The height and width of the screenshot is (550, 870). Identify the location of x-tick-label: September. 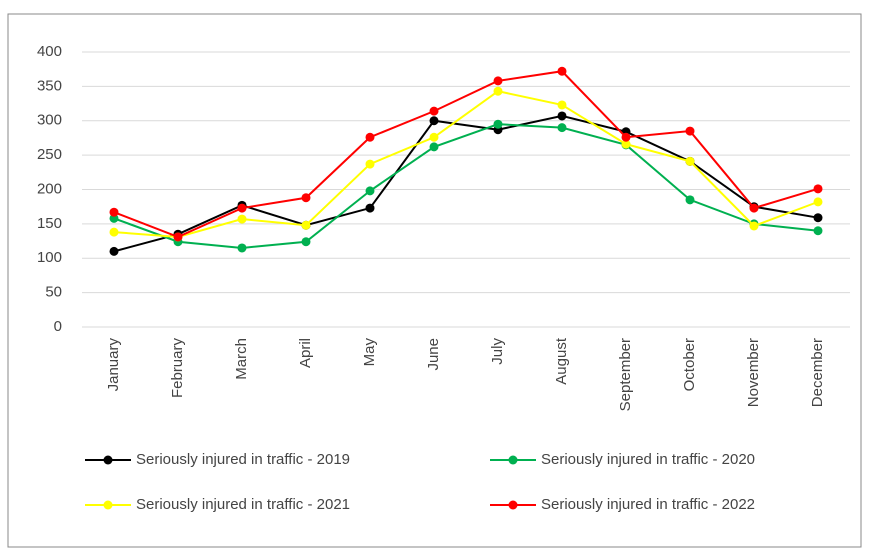
(625, 374).